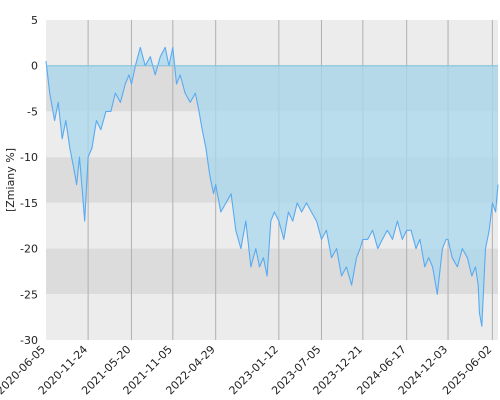 The image size is (500, 400). I want to click on y-tick-label: 0, so click(34, 66).